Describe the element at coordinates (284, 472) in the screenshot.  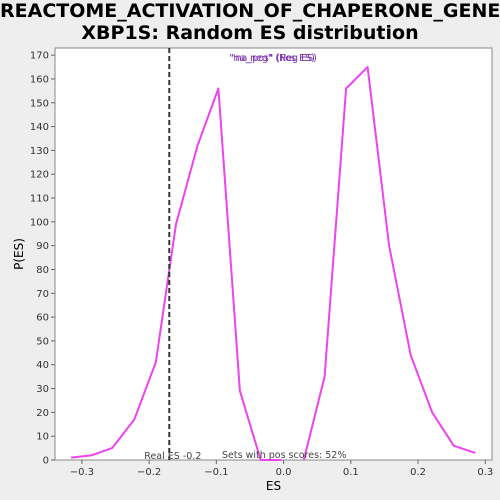
I see `x-tick-label: 0.0` at that location.